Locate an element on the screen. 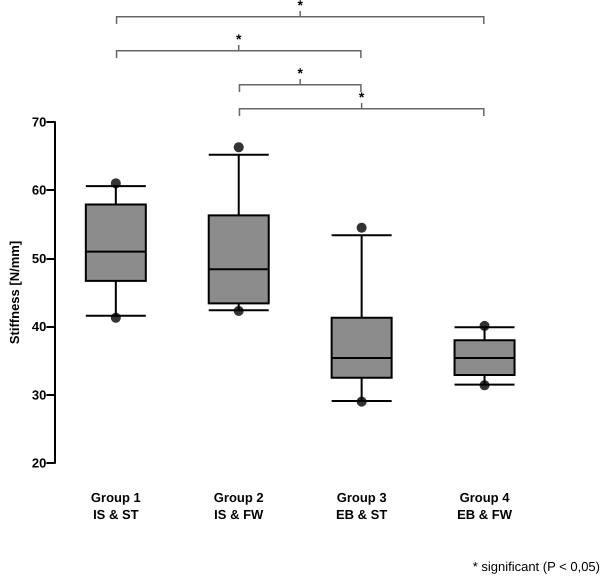  y-tick-label: 60 is located at coordinates (39, 190).